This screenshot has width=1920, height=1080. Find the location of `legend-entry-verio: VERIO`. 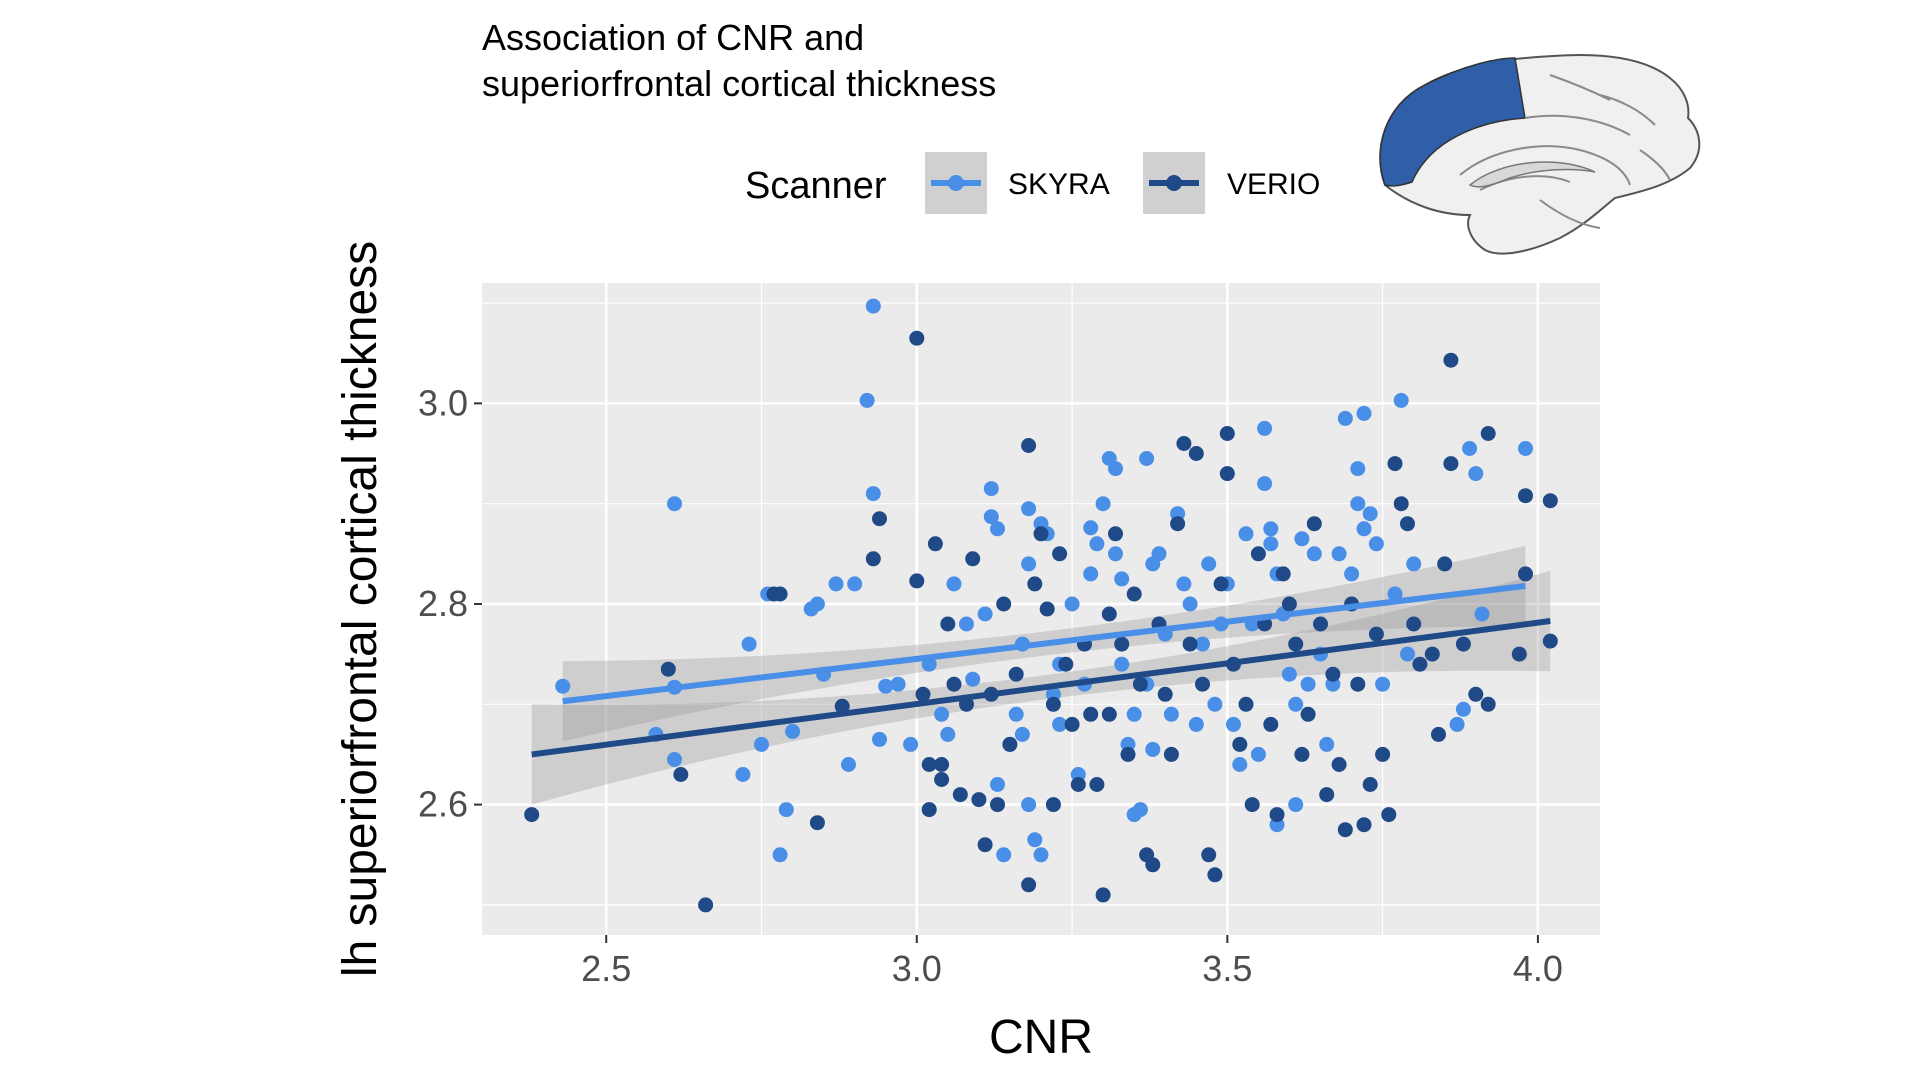

legend-entry-verio: VERIO is located at coordinates (1231, 183).